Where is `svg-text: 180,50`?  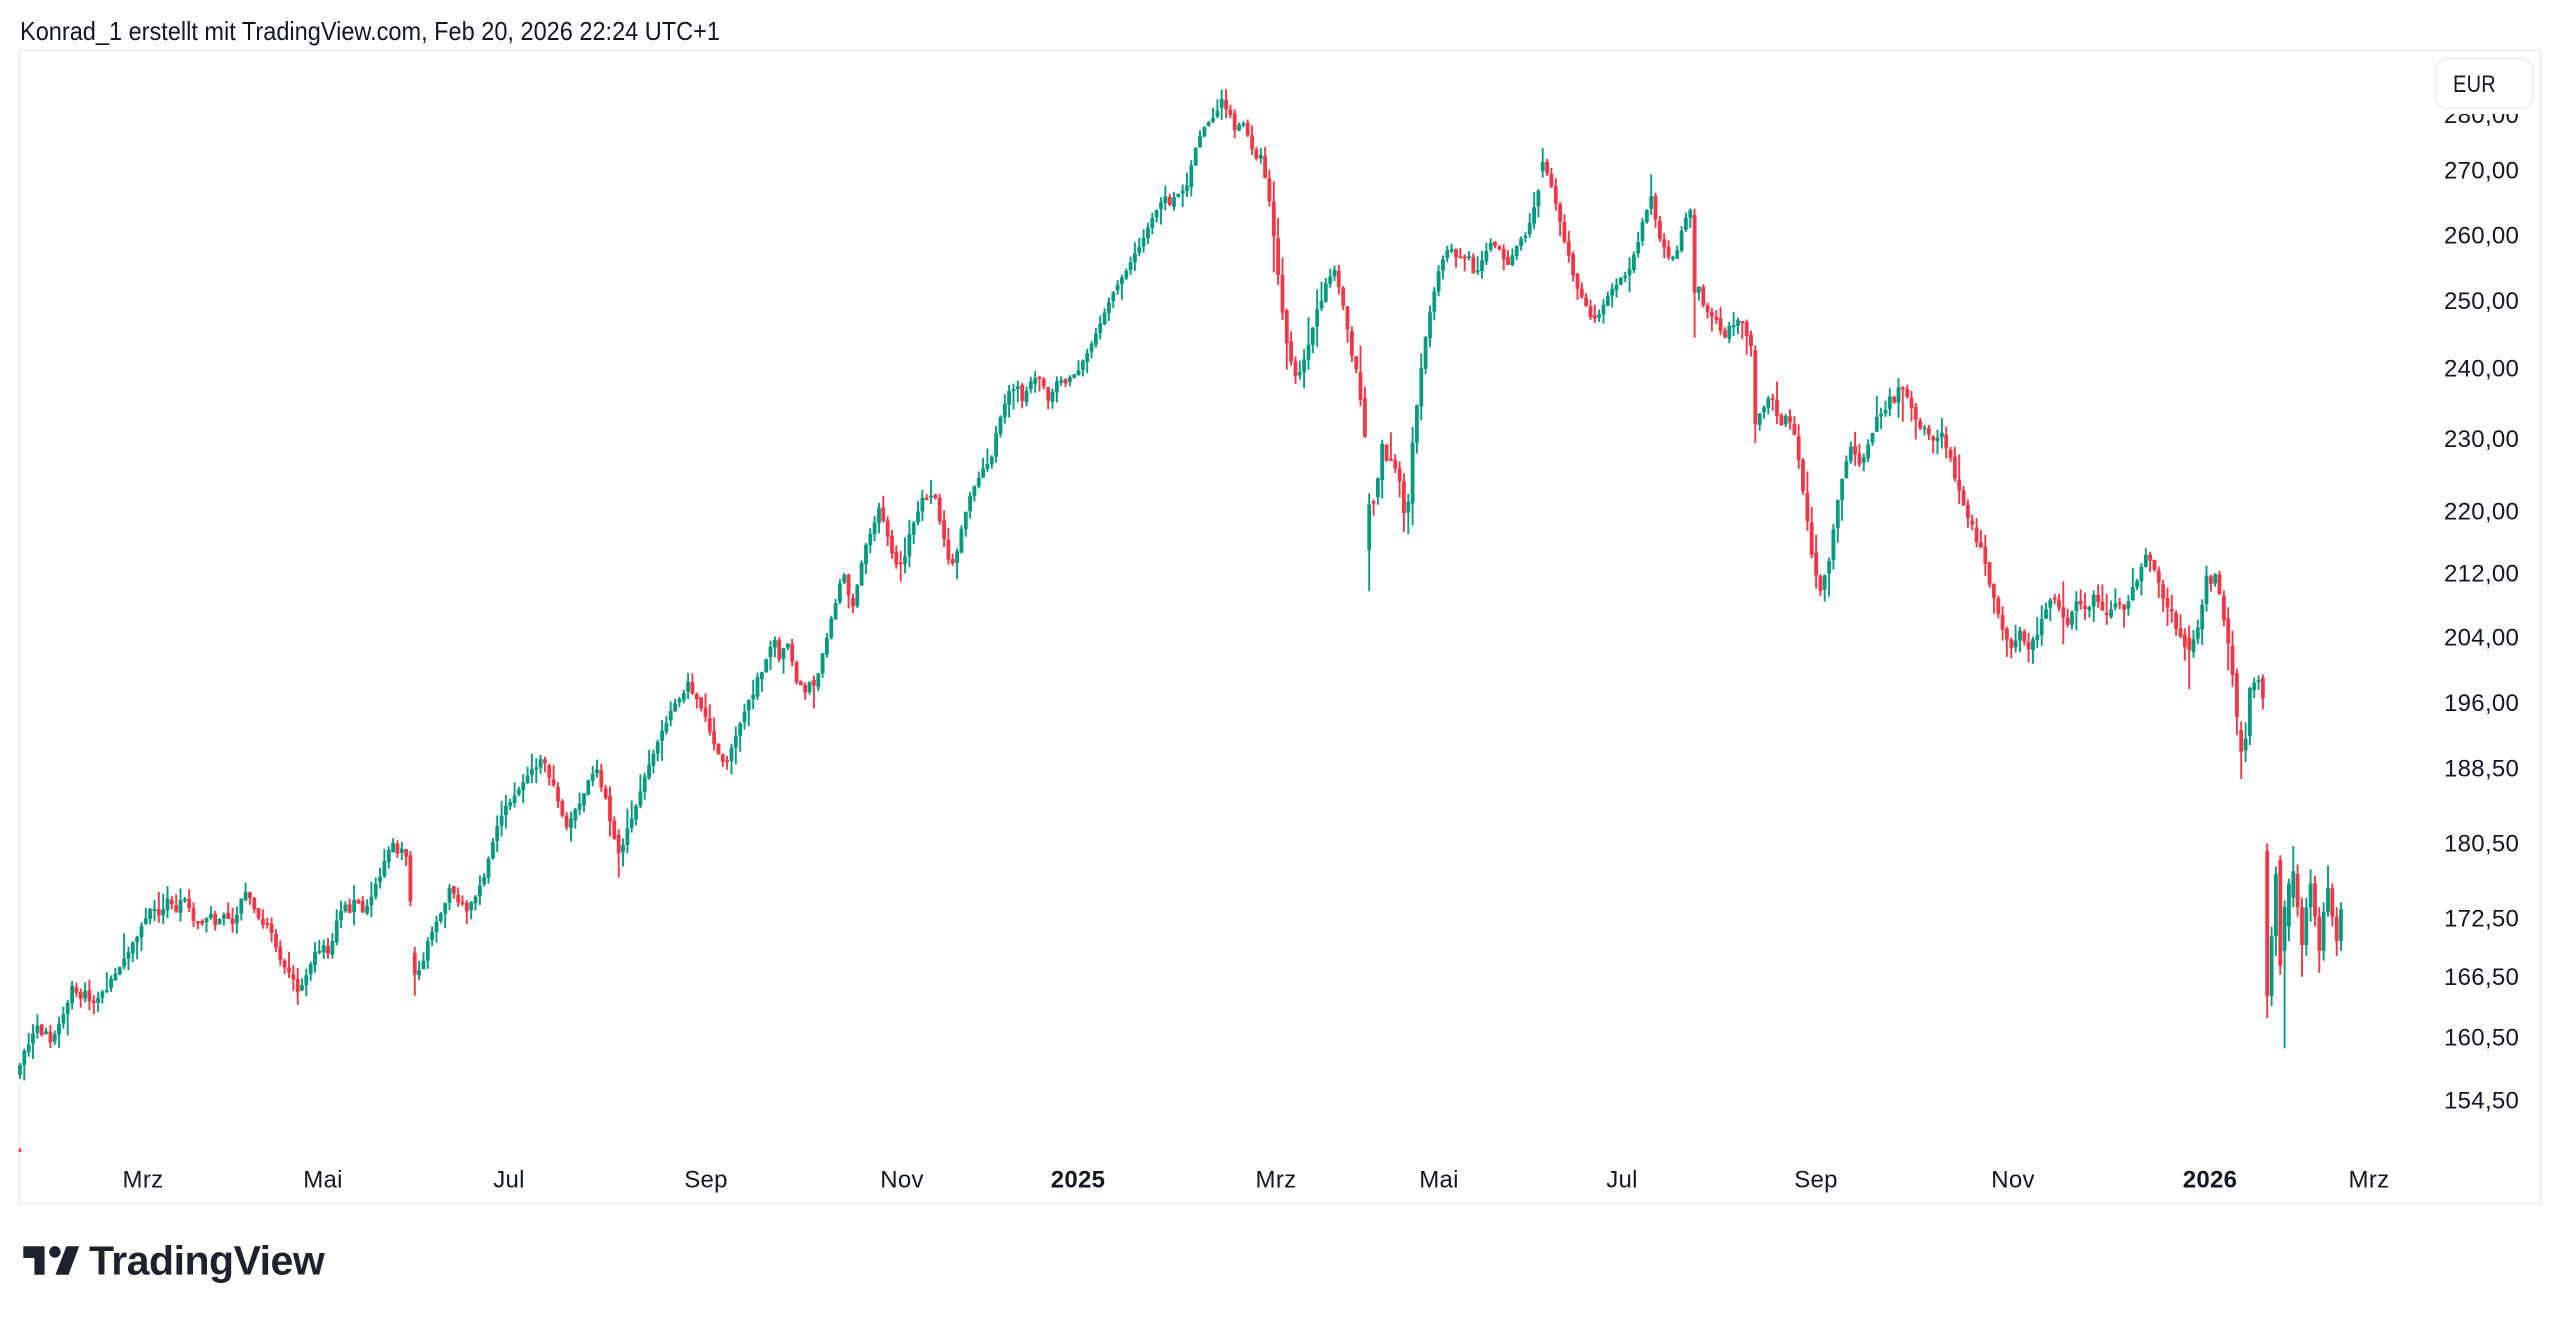
svg-text: 180,50 is located at coordinates (2481, 844).